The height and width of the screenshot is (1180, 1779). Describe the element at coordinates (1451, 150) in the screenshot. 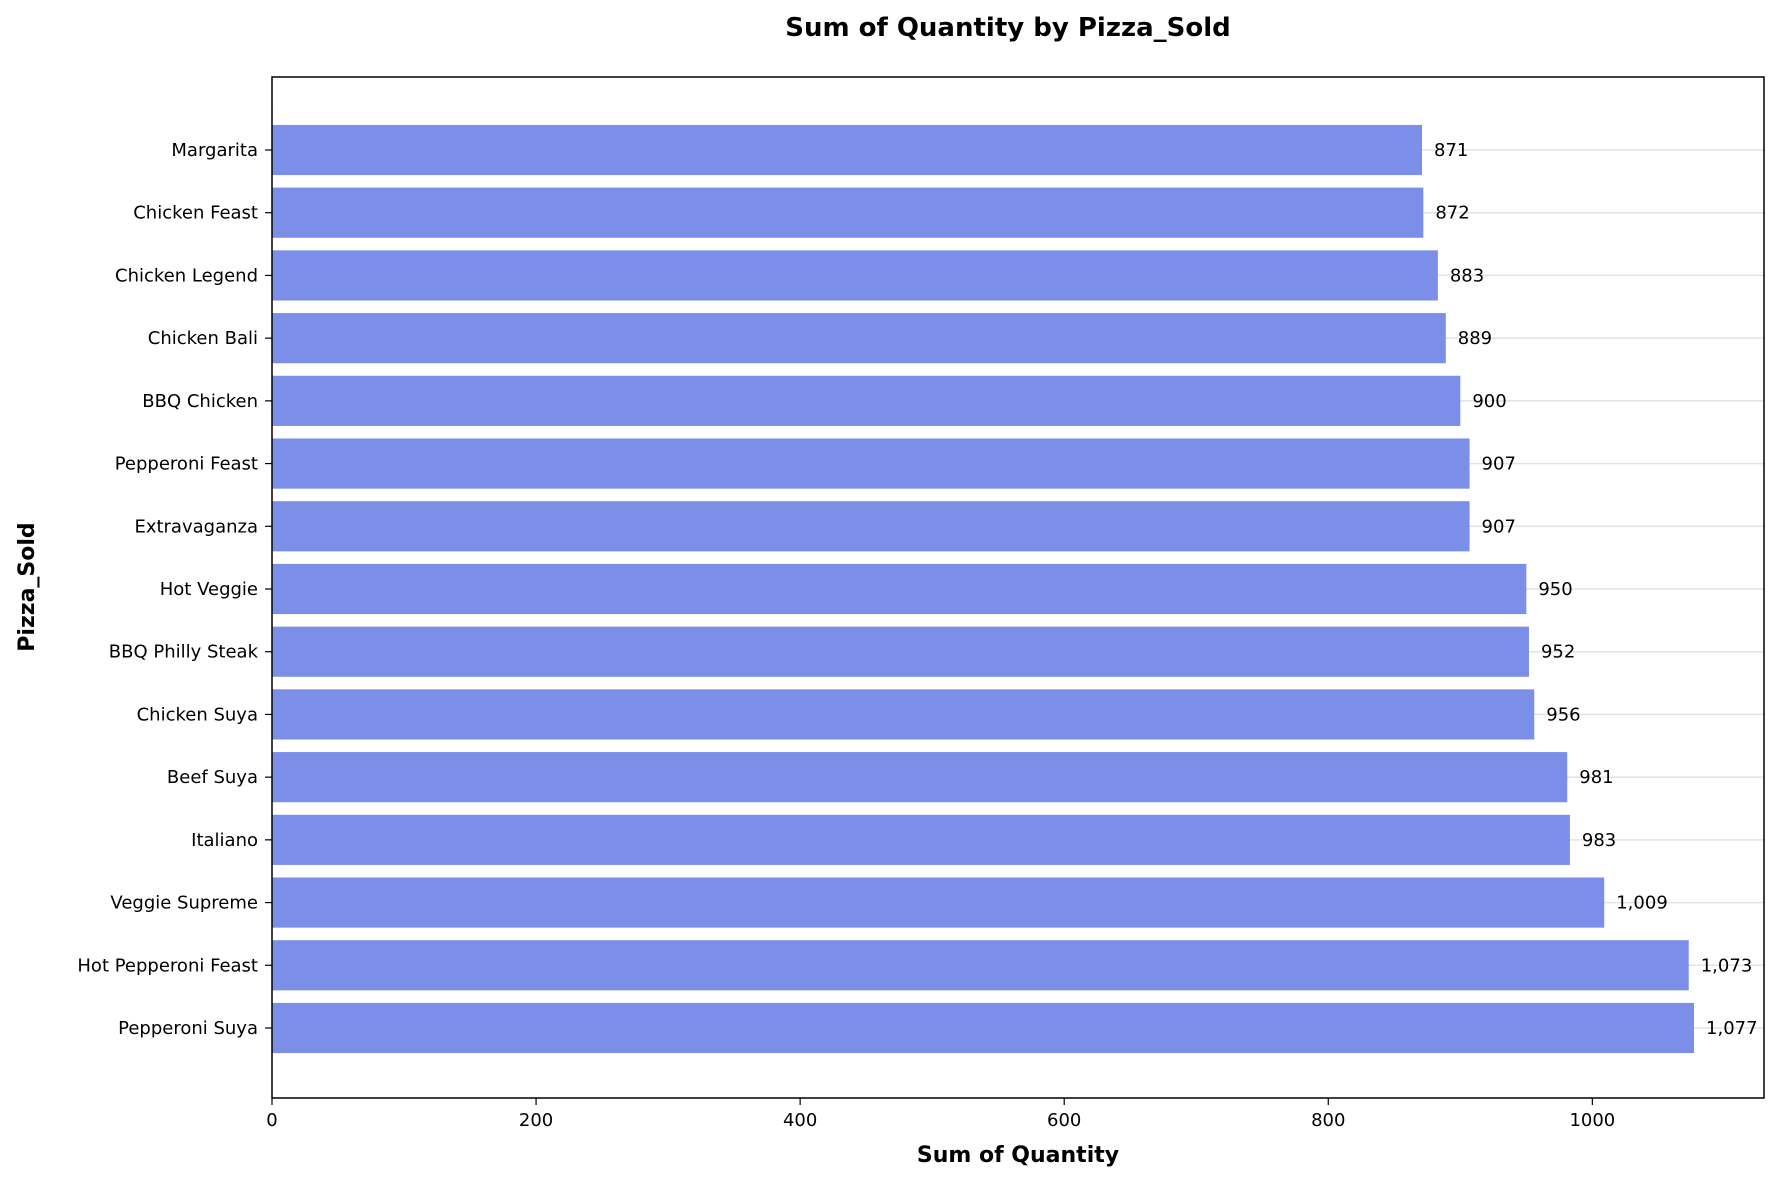

I see `data-label: 871` at that location.